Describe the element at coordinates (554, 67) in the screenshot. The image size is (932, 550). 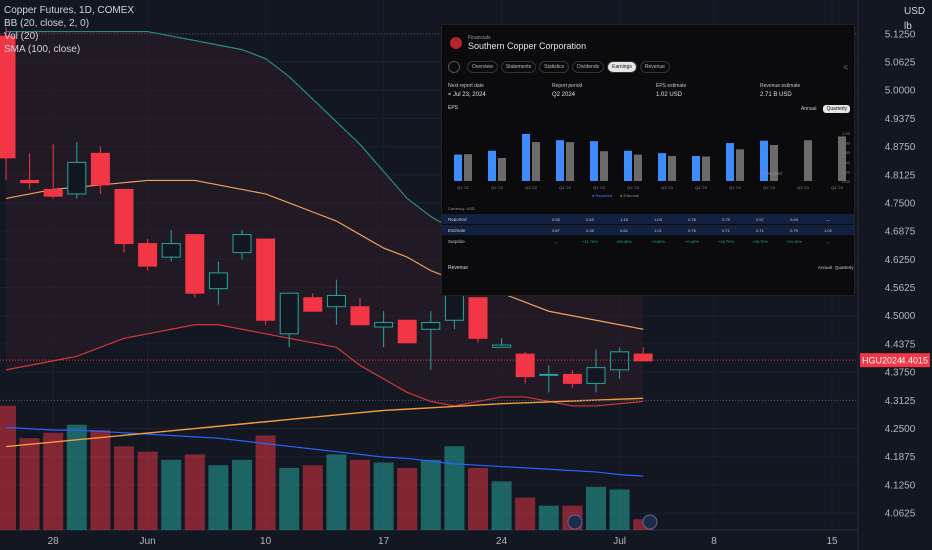
I see `tab-statistics: Statistics` at that location.